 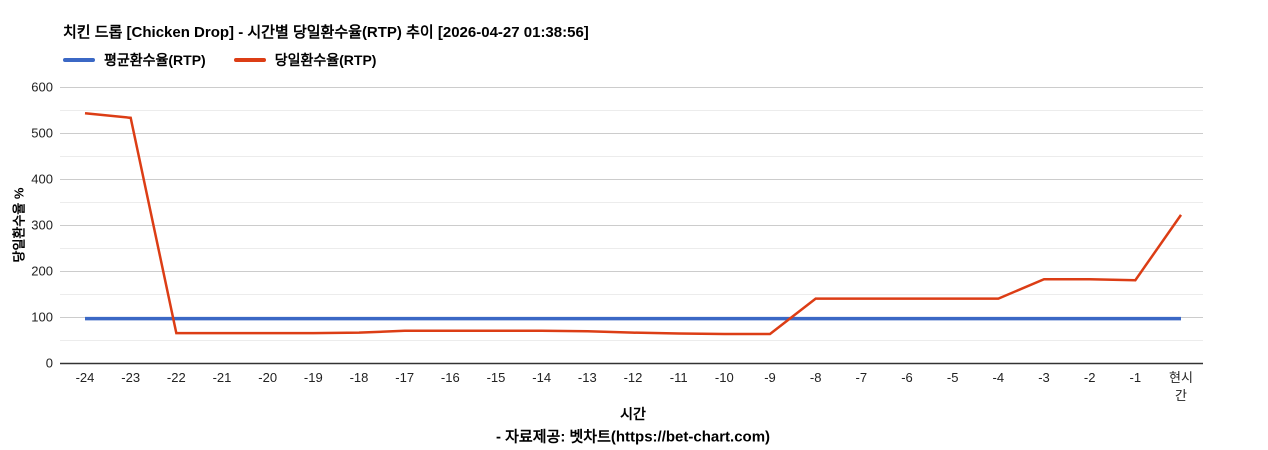 What do you see at coordinates (633, 437) in the screenshot?
I see `data-source-note: - 자료제공: 벳차트(https://bet-chart.com)` at bounding box center [633, 437].